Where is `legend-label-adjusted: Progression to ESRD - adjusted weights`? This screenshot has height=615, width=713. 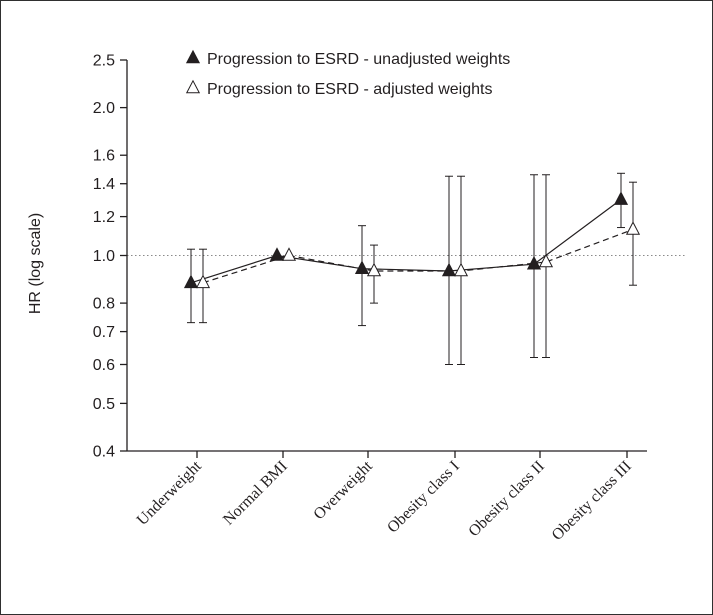 legend-label-adjusted: Progression to ESRD - adjusted weights is located at coordinates (349, 89).